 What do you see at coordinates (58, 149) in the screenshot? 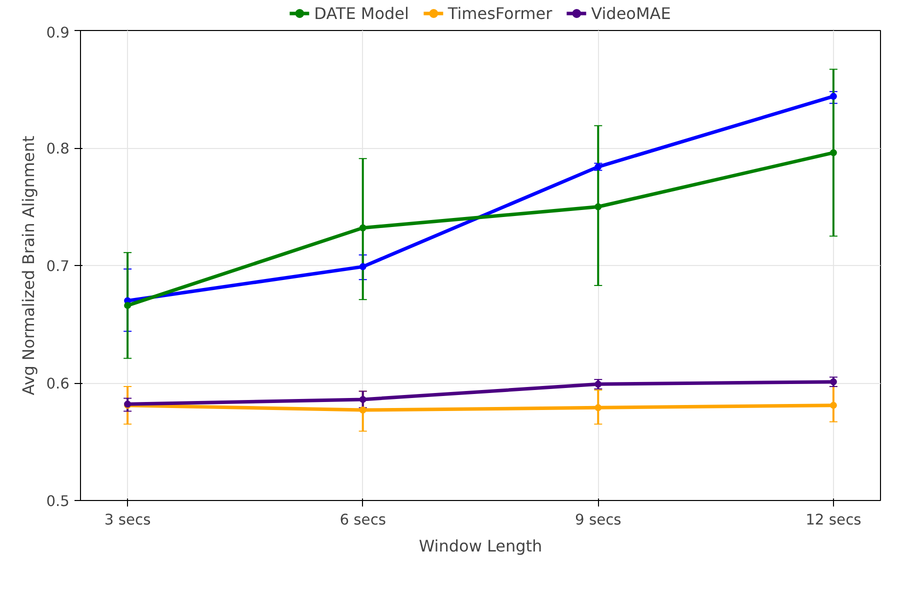
I see `y-tick-label: 0.8` at bounding box center [58, 149].